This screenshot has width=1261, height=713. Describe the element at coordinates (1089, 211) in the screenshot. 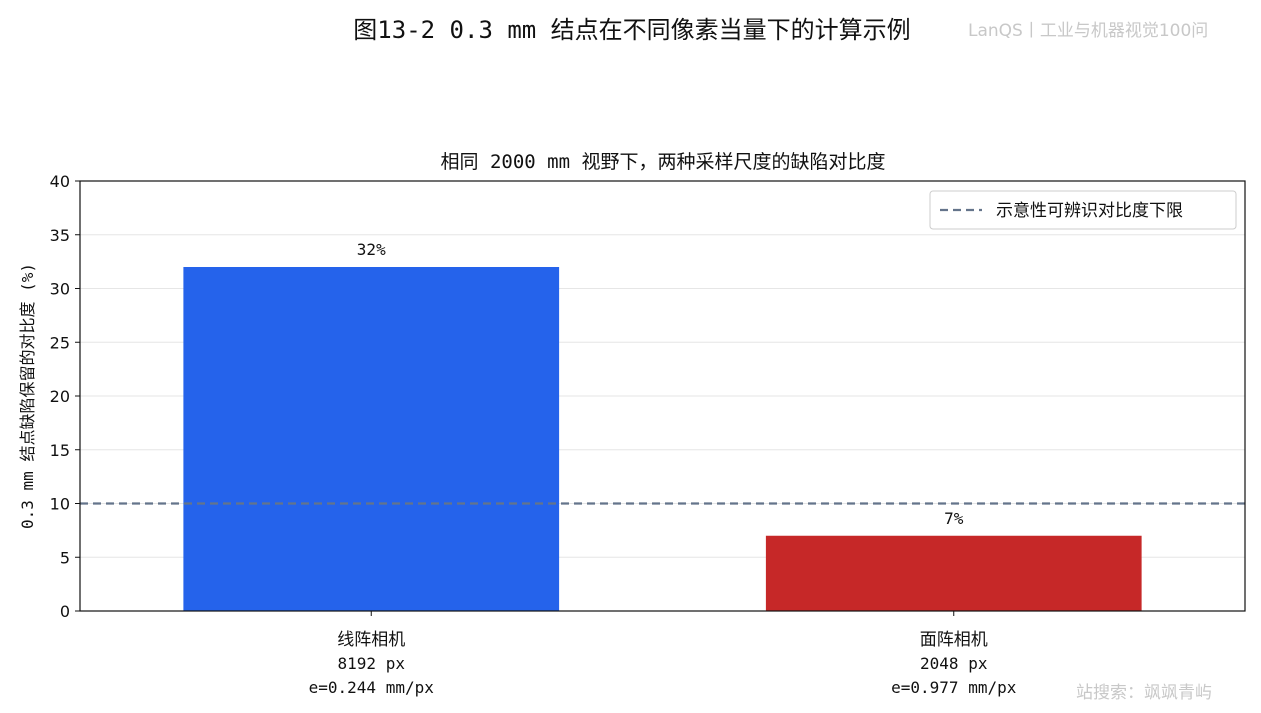

I see `legend-threshold-label: 示意性可辨识对比度下限` at that location.